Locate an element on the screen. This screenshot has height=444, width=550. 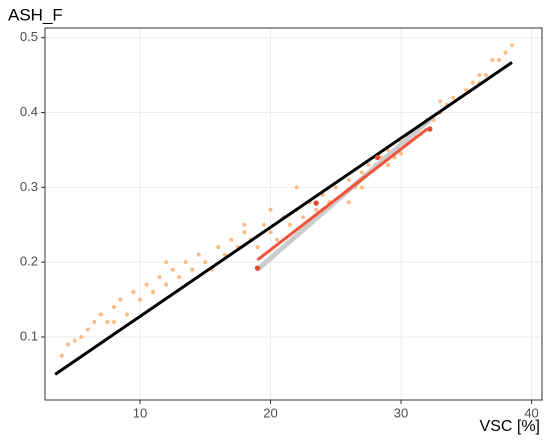
chart-title: ASH_F is located at coordinates (35, 14).